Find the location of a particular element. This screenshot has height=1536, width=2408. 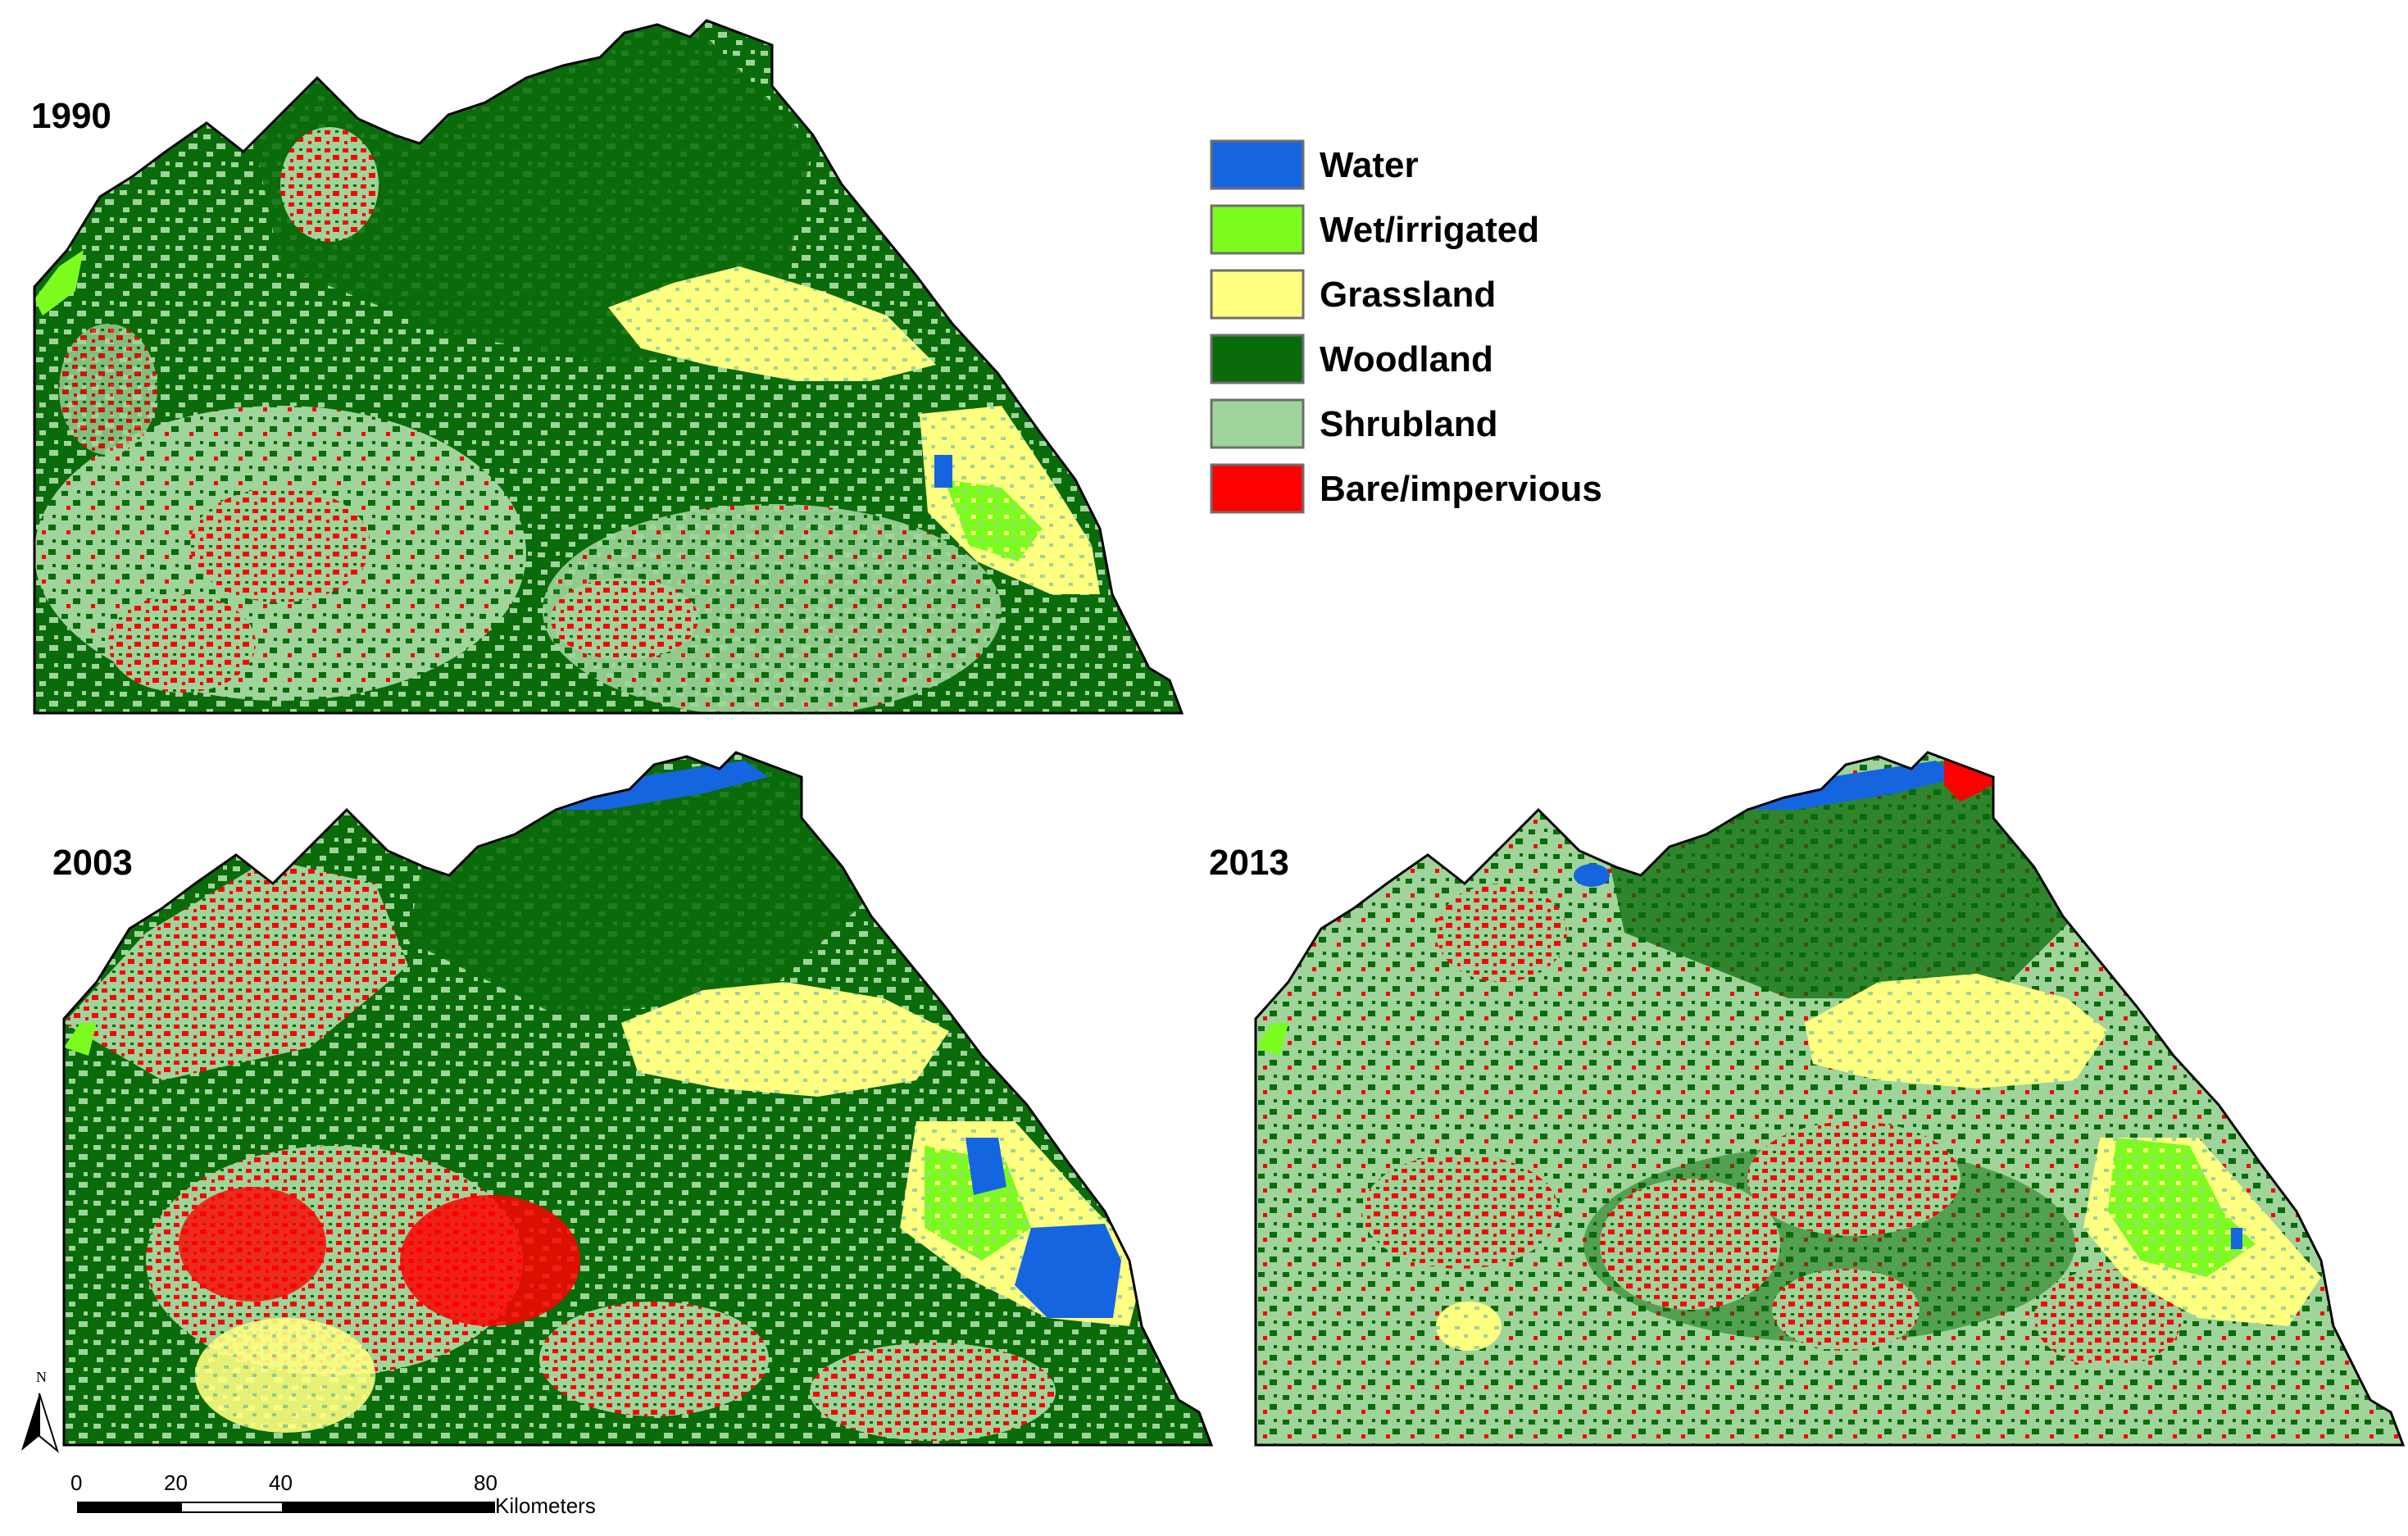

legend-label: Shrubland is located at coordinates (1409, 424).